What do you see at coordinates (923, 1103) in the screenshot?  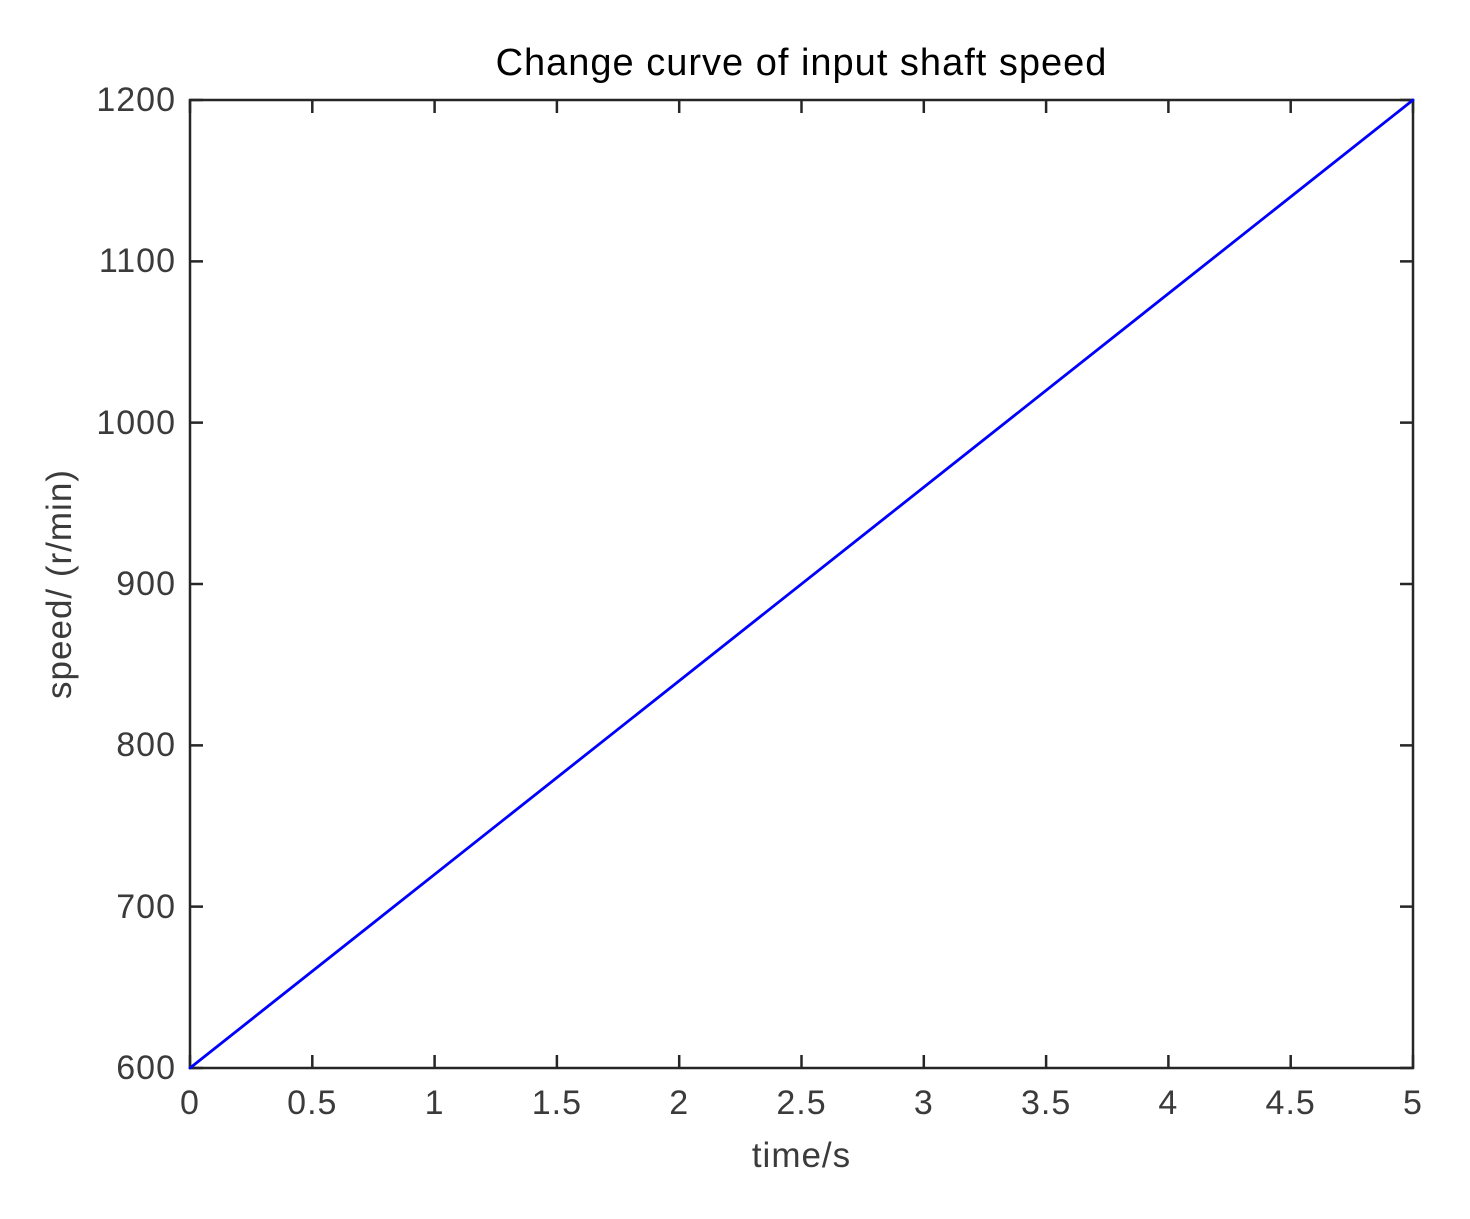 I see `x-tick-label: 3` at bounding box center [923, 1103].